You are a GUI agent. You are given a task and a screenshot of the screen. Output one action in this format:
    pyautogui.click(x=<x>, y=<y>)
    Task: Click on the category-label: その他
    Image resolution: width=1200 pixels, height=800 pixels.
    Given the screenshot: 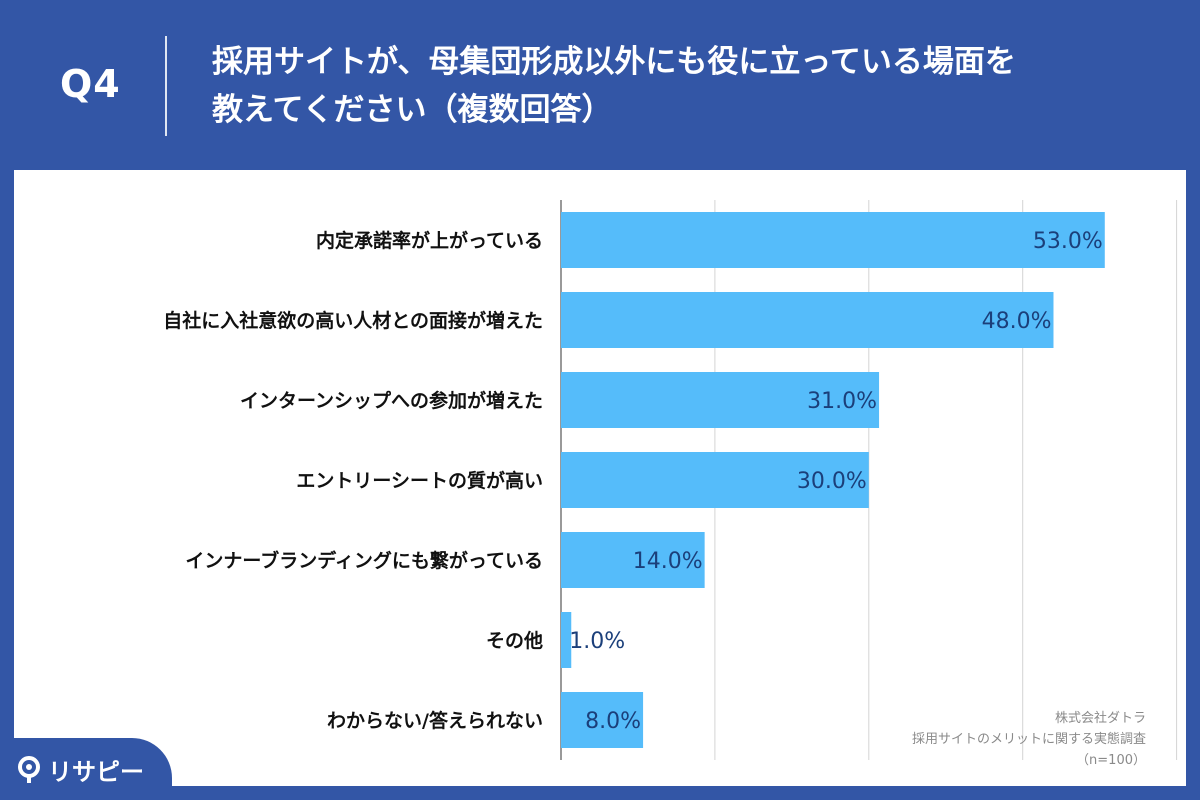 What is the action you would take?
    pyautogui.click(x=514, y=640)
    